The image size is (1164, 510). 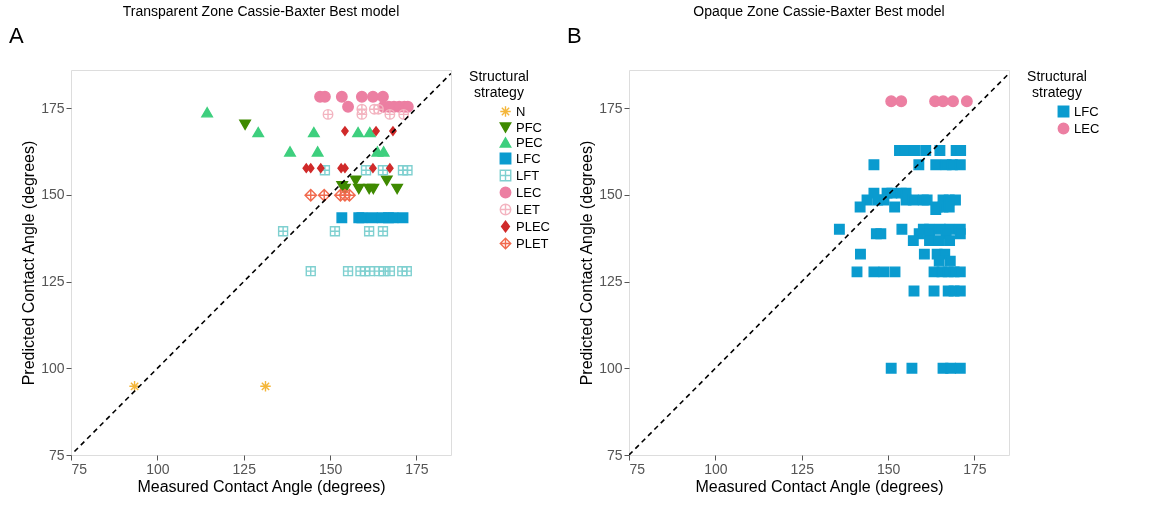 What do you see at coordinates (521, 111) in the screenshot?
I see `legend-label: N` at bounding box center [521, 111].